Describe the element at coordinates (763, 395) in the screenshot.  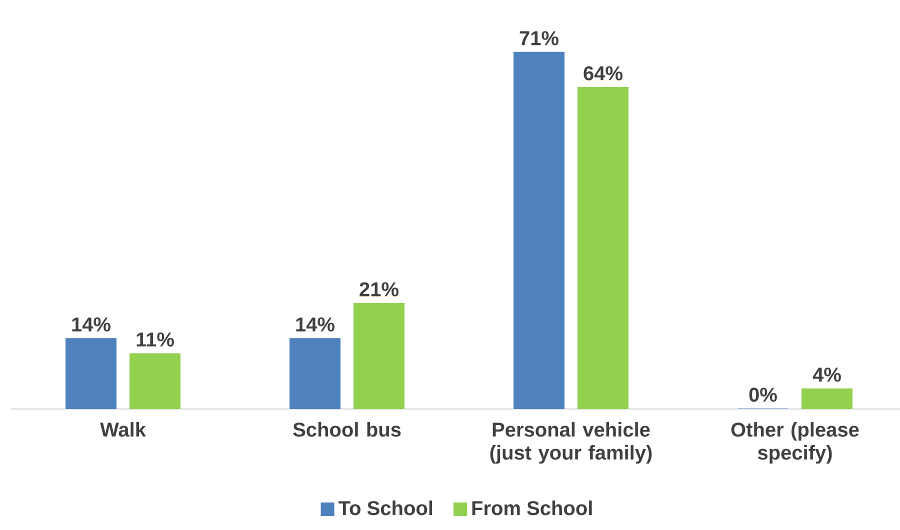
I see `data-label: 0%` at that location.